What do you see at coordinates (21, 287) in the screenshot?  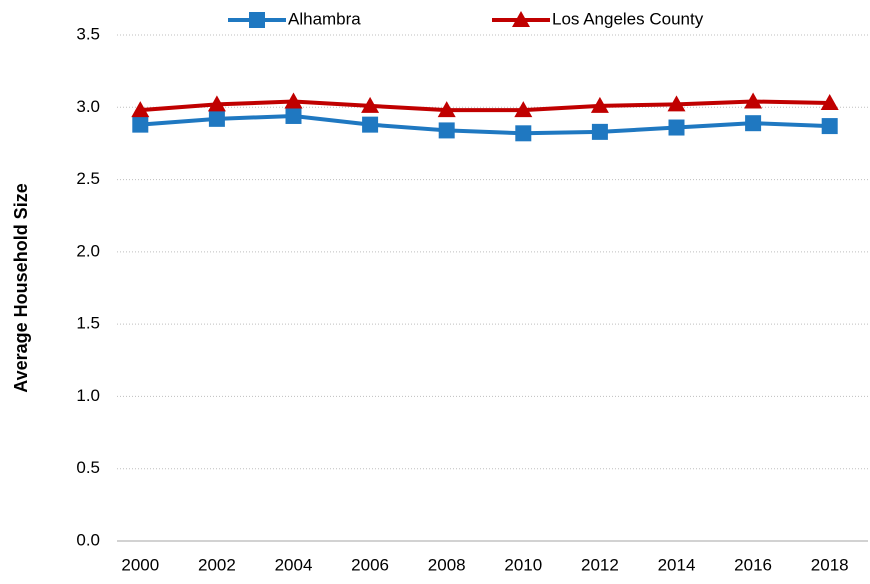 I see `y-axis-label: Average Household Size` at bounding box center [21, 287].